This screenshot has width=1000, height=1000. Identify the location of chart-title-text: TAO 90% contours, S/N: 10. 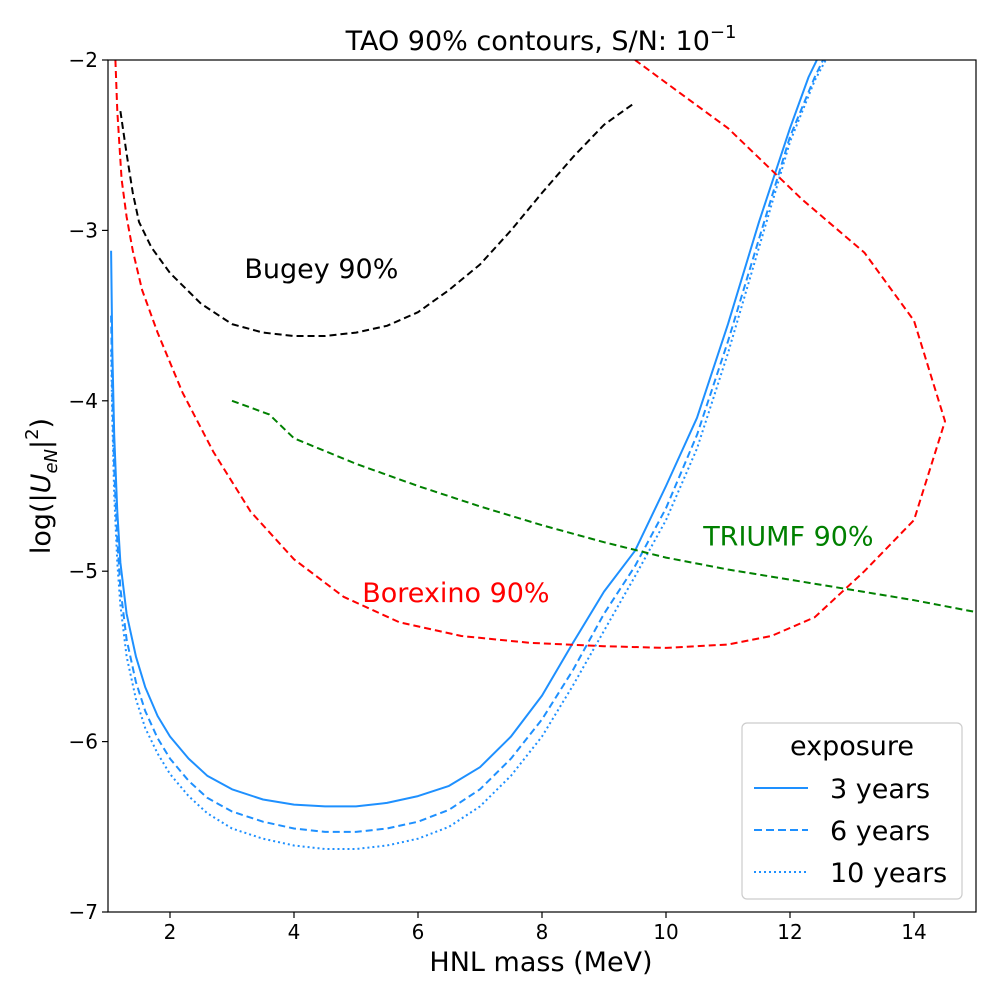
(527, 41).